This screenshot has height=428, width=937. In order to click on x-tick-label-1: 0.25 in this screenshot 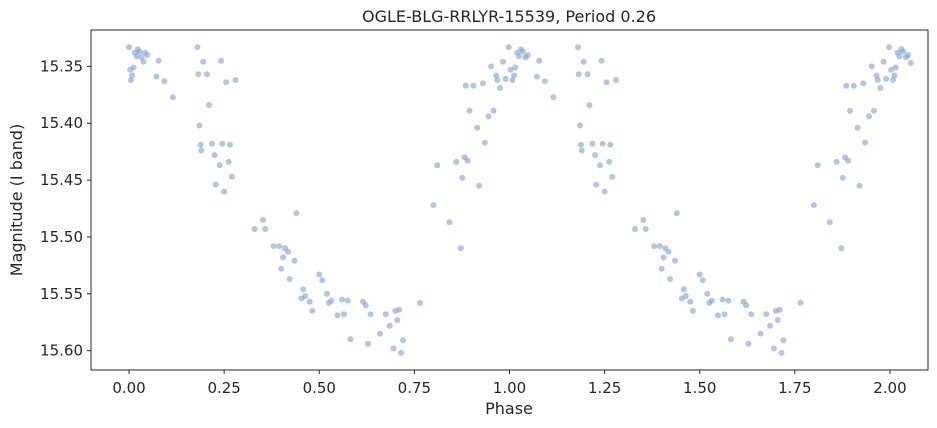, I will do `click(223, 388)`.